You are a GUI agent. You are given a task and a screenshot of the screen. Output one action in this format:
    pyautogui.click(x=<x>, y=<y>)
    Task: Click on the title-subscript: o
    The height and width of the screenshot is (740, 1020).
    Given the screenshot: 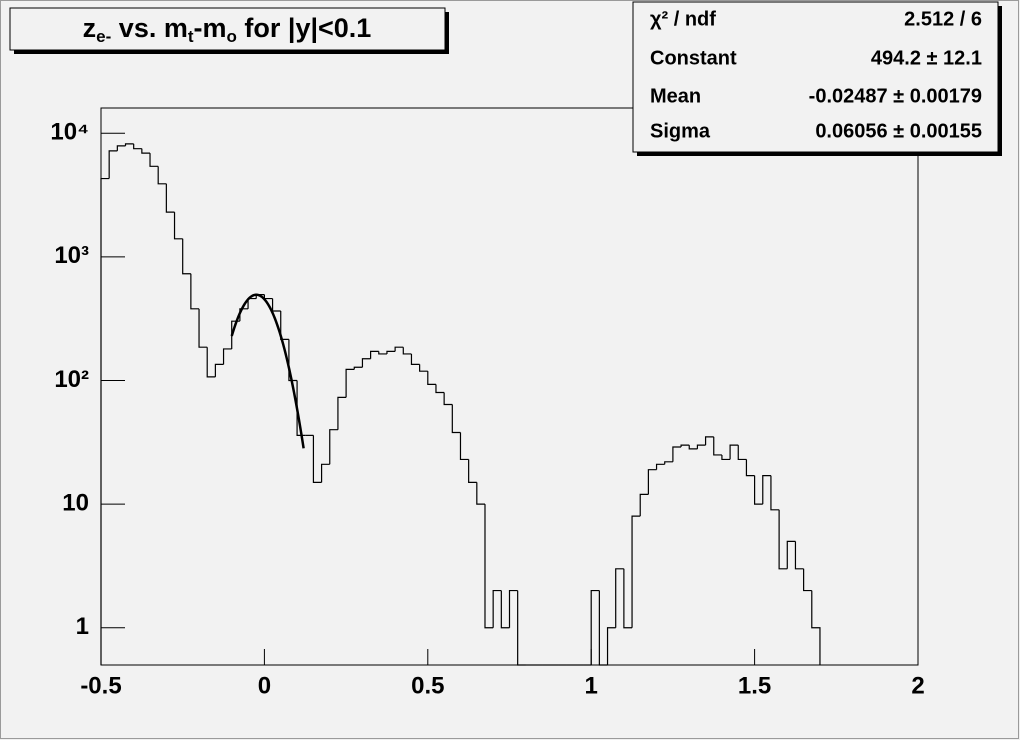 What is the action you would take?
    pyautogui.click(x=232, y=36)
    